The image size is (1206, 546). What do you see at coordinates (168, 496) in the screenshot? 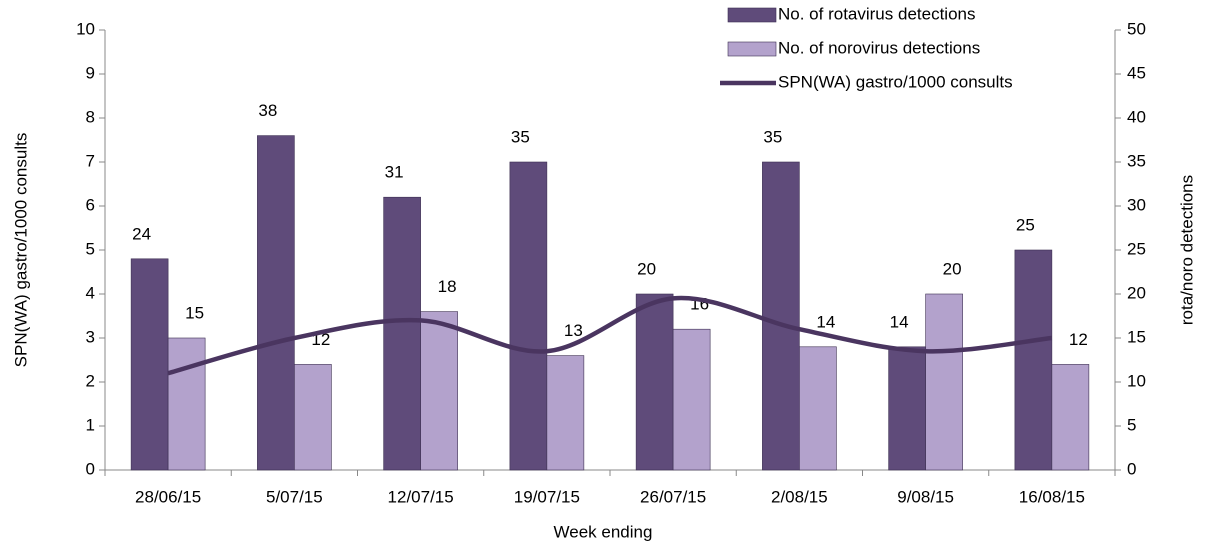
I see `x-tick-label: 28/06/15` at bounding box center [168, 496].